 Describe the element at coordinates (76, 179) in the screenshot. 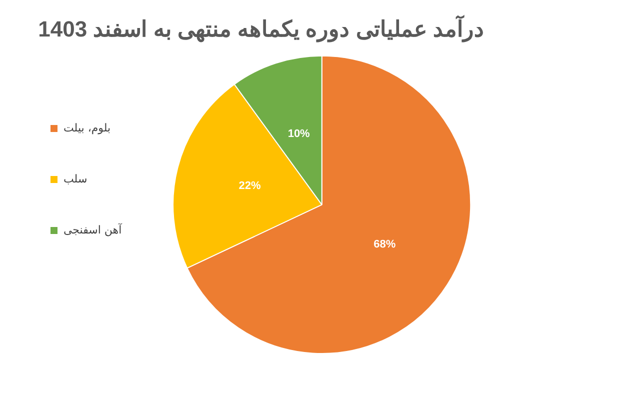

I see `legend-label: سلب` at that location.